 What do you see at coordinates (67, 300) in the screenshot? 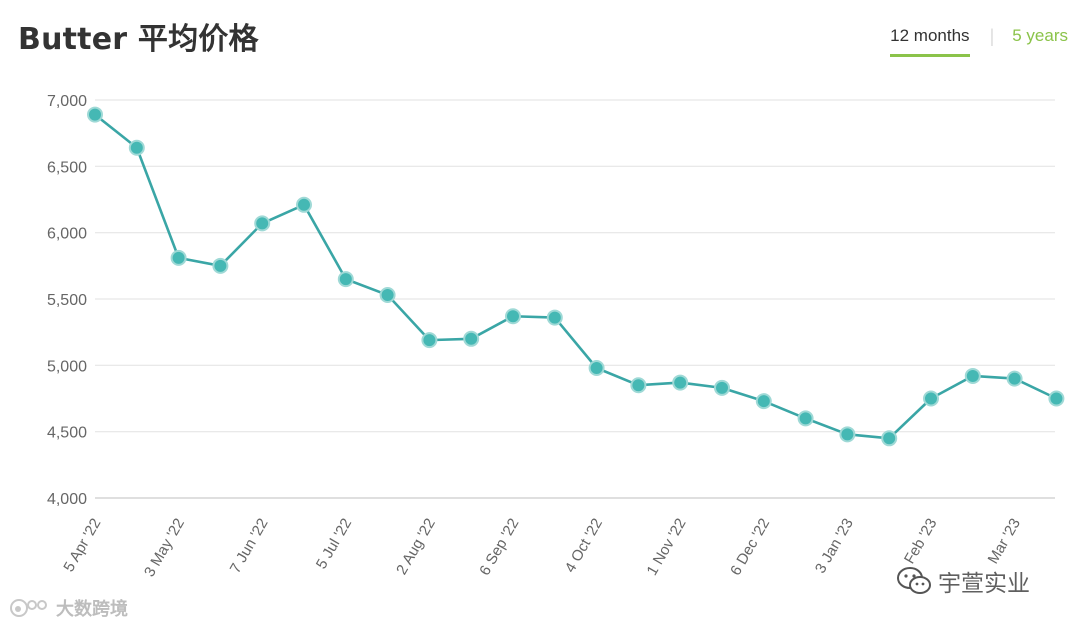
I see `y-tick-label: 5,500` at bounding box center [67, 300].